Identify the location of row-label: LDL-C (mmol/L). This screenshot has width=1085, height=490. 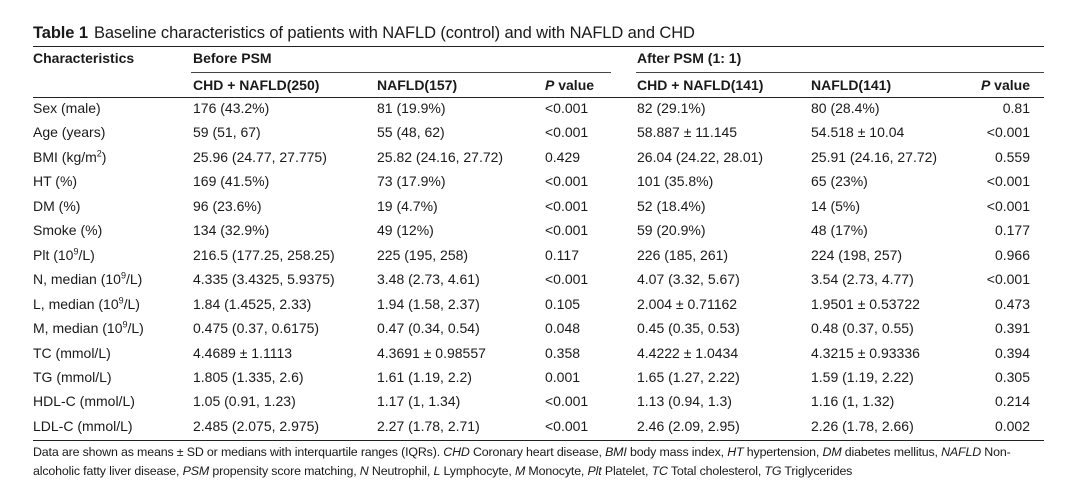
(83, 426).